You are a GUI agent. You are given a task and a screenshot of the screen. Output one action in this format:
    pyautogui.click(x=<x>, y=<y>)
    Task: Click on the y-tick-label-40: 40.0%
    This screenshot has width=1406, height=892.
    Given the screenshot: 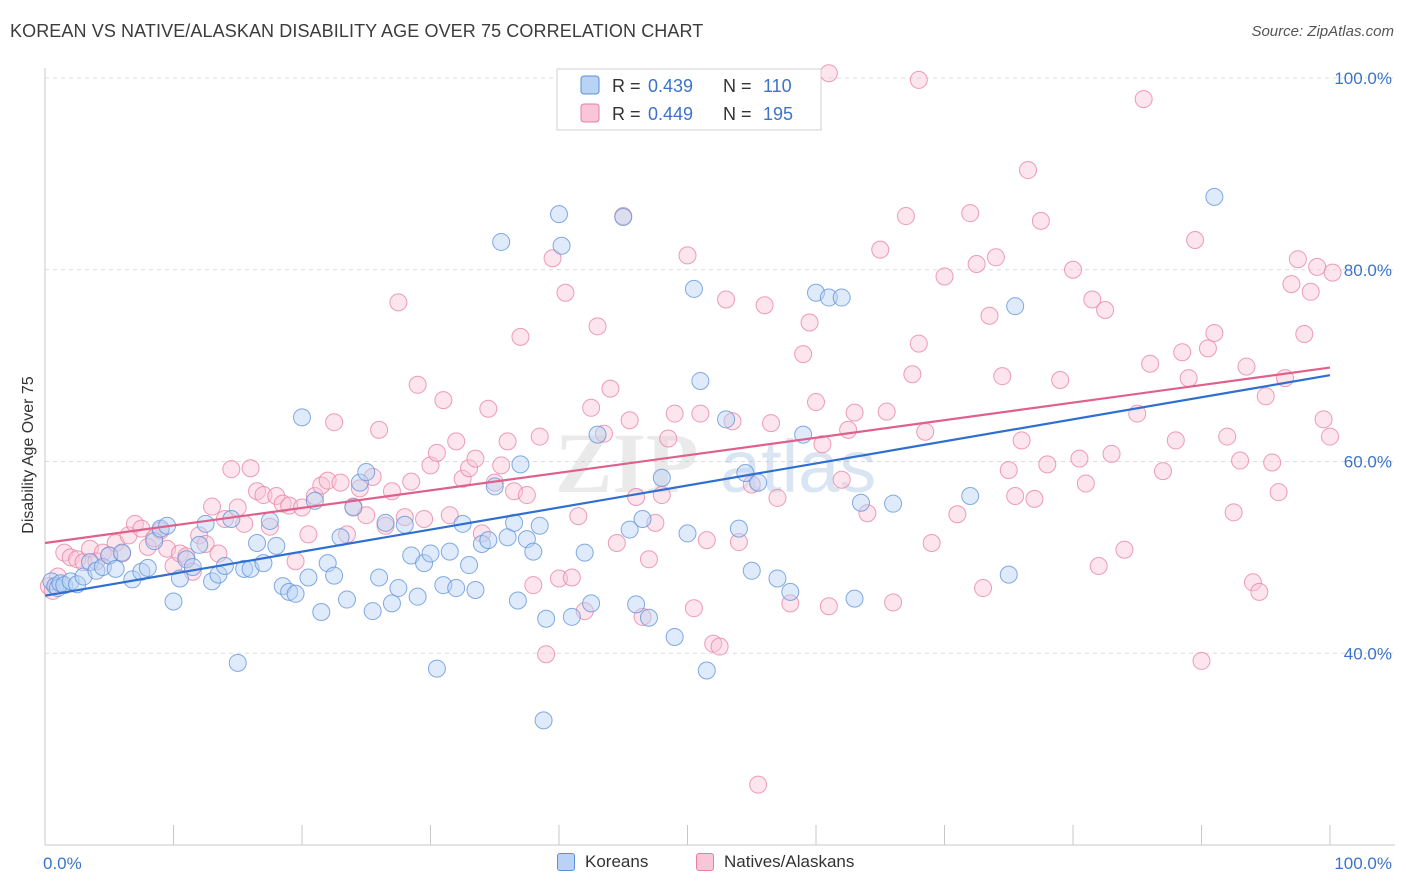 What is the action you would take?
    pyautogui.click(x=1368, y=653)
    